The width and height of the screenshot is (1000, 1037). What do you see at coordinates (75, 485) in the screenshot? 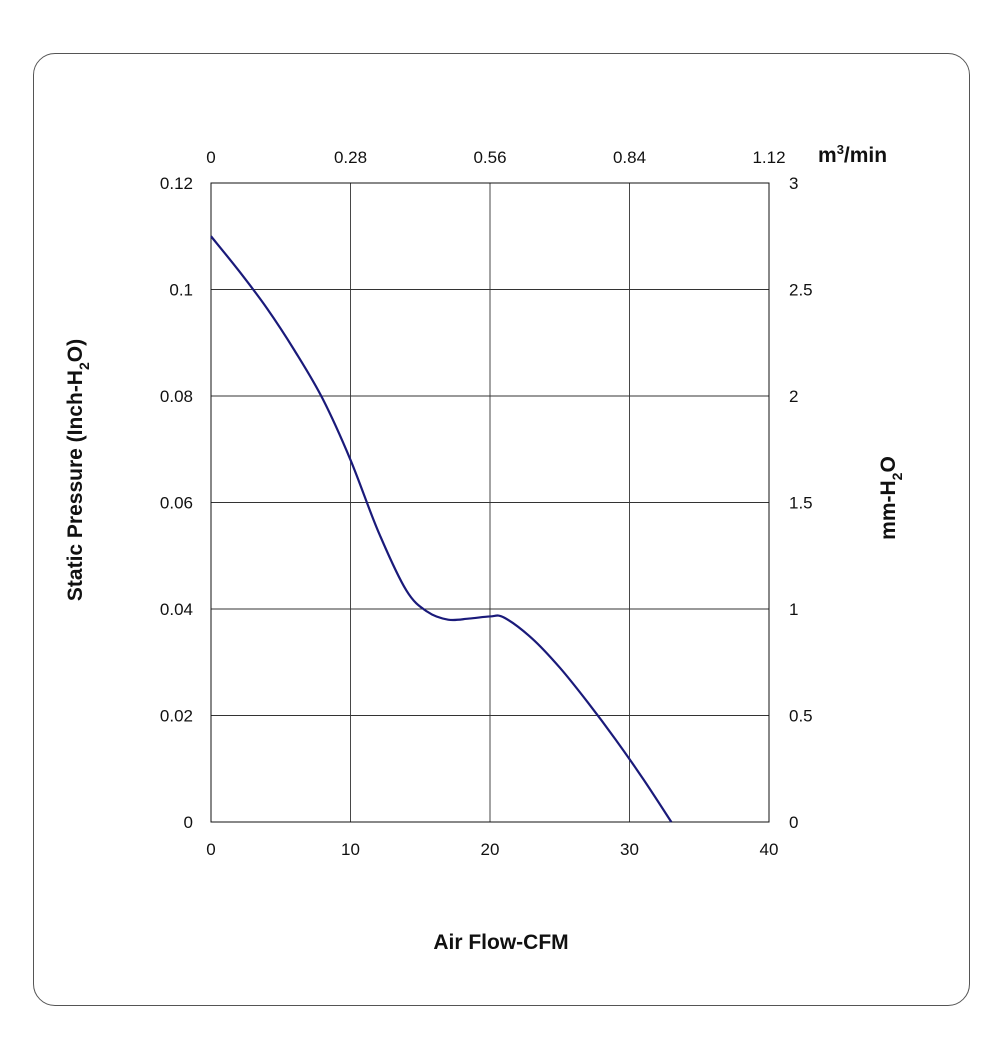
I see `y-axis-title-main: Static Pressure (Inch-H` at bounding box center [75, 485].